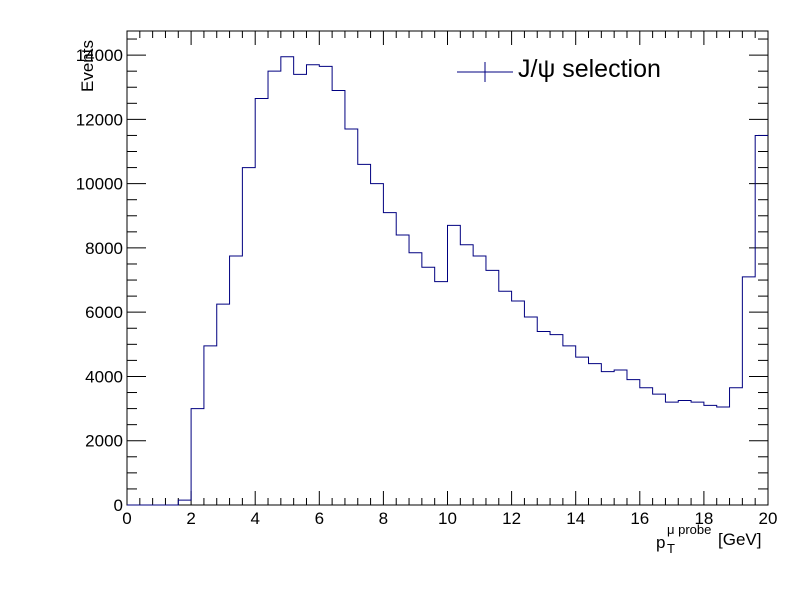  What do you see at coordinates (254, 518) in the screenshot?
I see `x-tick-label: 4` at bounding box center [254, 518].